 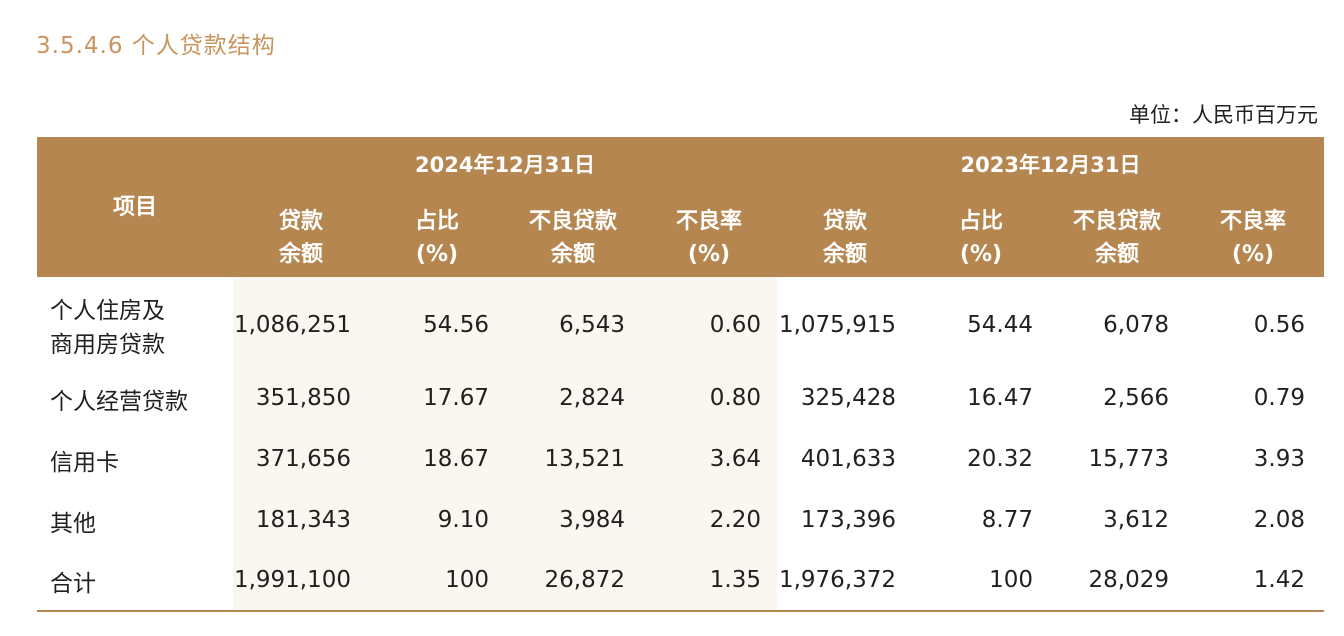 What do you see at coordinates (735, 459) in the screenshot?
I see `cell-ratio-2024: 3.64` at bounding box center [735, 459].